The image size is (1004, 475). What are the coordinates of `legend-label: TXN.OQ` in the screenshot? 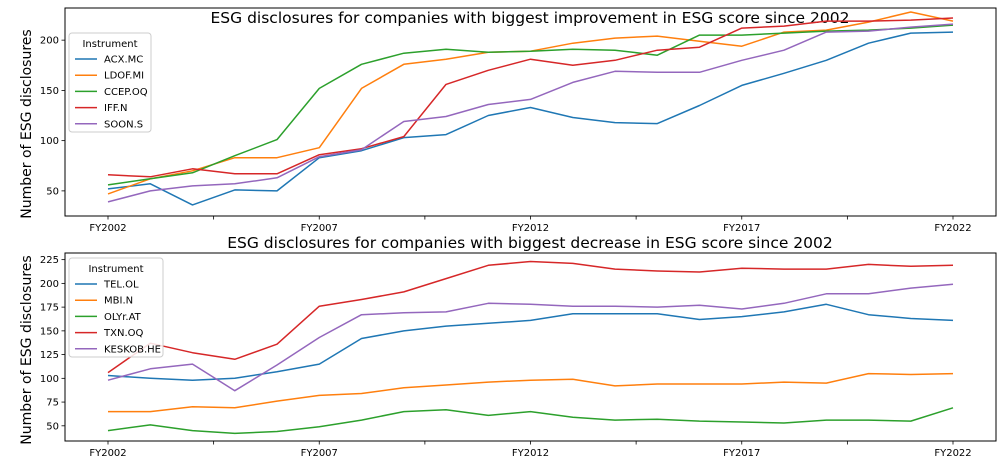 It's located at (123, 333).